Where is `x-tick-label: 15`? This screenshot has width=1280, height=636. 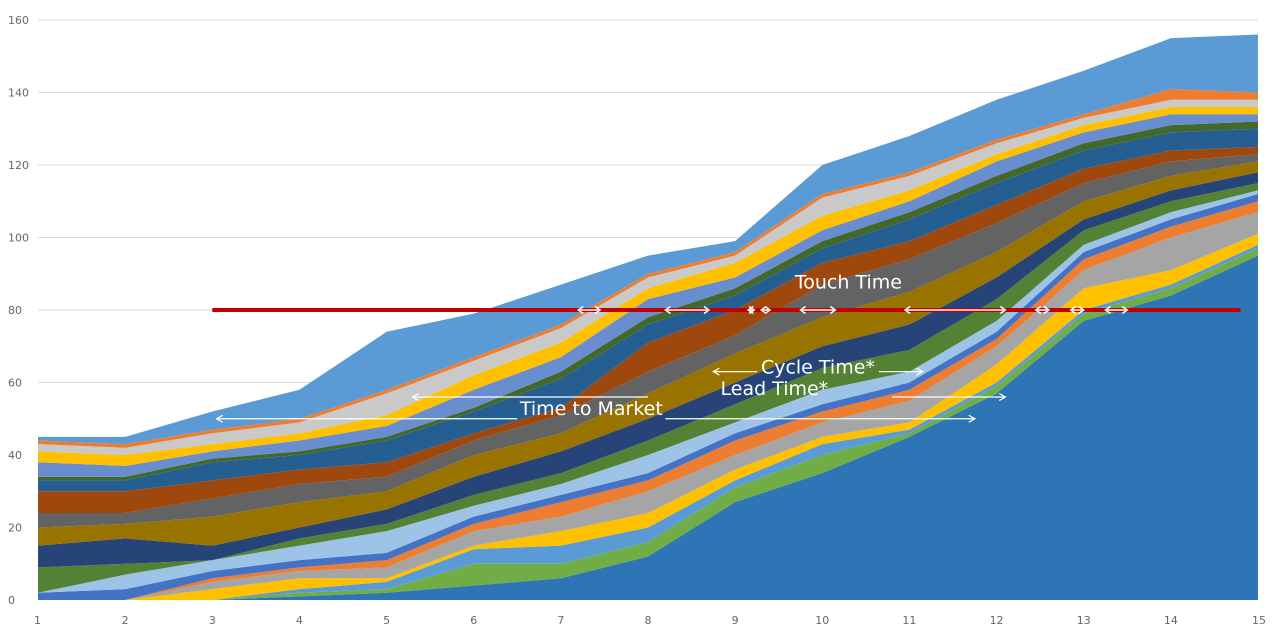 x-tick-label: 15 is located at coordinates (1259, 620).